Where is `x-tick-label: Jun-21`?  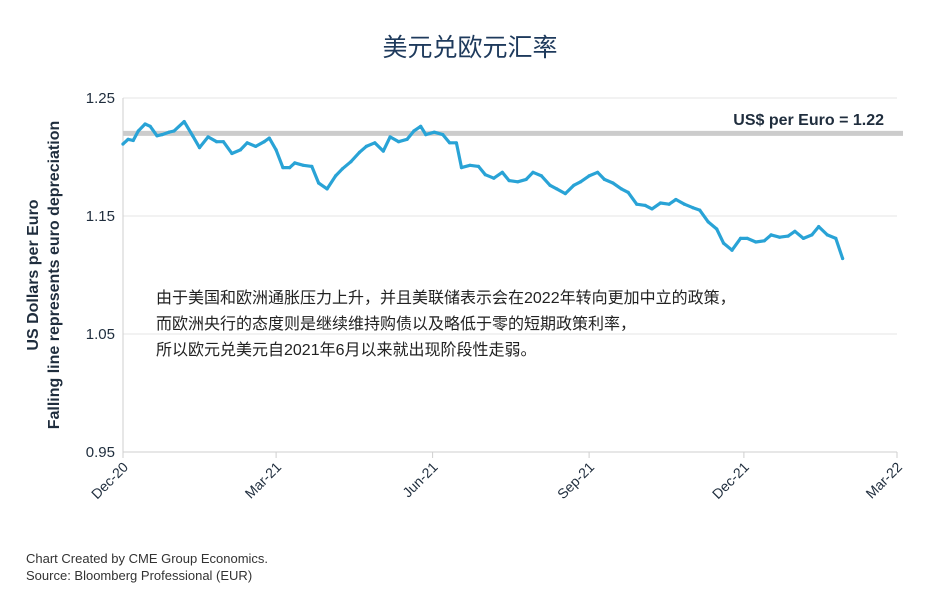 x-tick-label: Jun-21 is located at coordinates (420, 480).